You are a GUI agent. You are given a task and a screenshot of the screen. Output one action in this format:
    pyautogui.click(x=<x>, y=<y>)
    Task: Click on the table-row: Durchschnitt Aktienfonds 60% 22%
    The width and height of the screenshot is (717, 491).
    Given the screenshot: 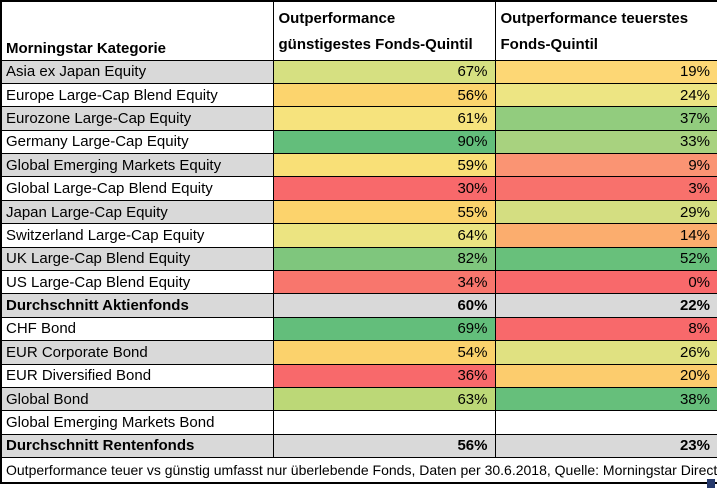 What is the action you would take?
    pyautogui.click(x=358, y=305)
    